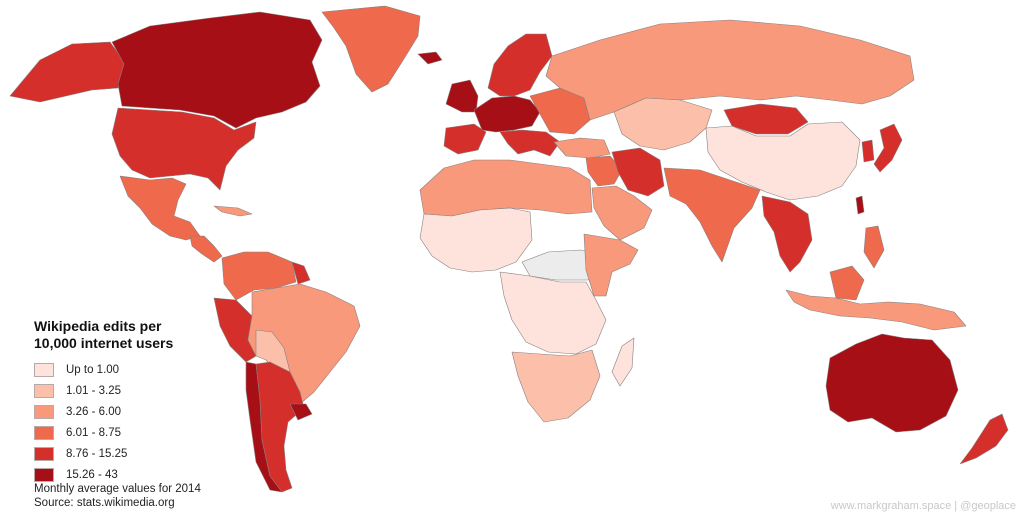 The height and width of the screenshot is (517, 1024). Describe the element at coordinates (860, 205) in the screenshot. I see `region-taiwan` at that location.